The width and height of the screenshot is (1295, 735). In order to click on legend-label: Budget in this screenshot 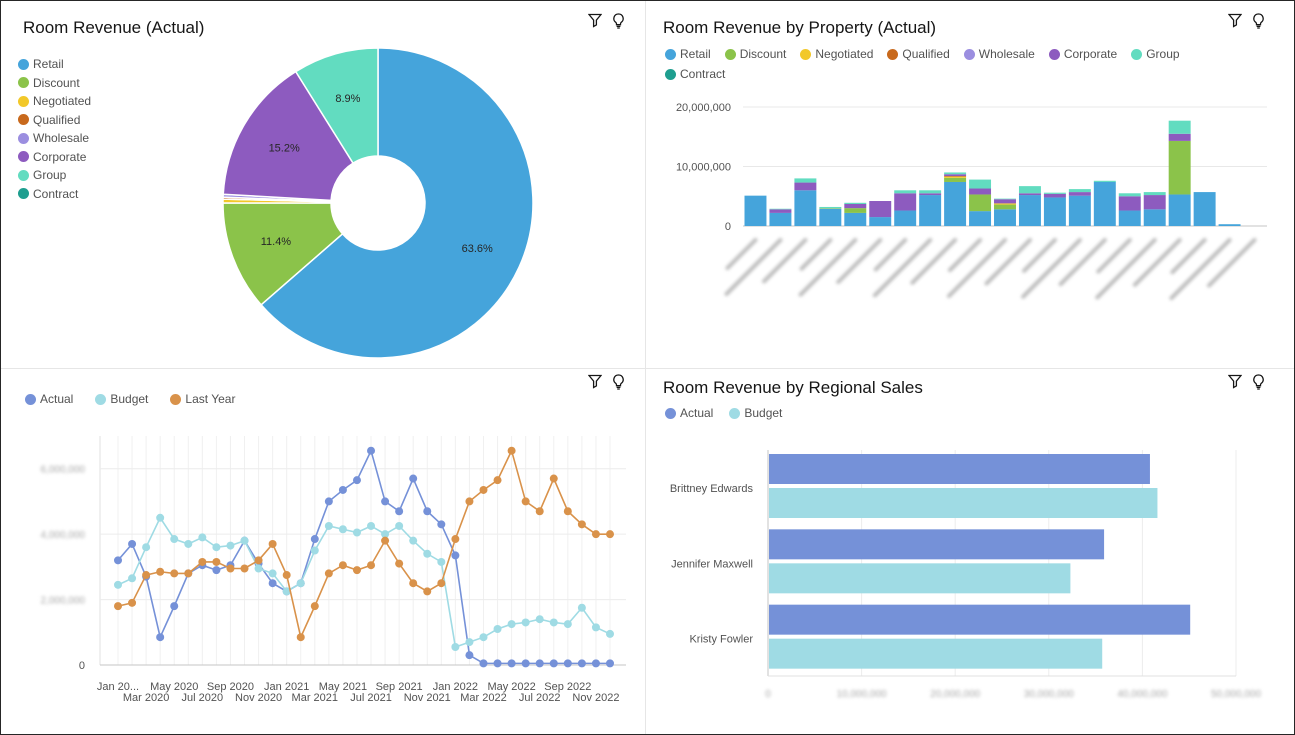, I will do `click(763, 413)`.